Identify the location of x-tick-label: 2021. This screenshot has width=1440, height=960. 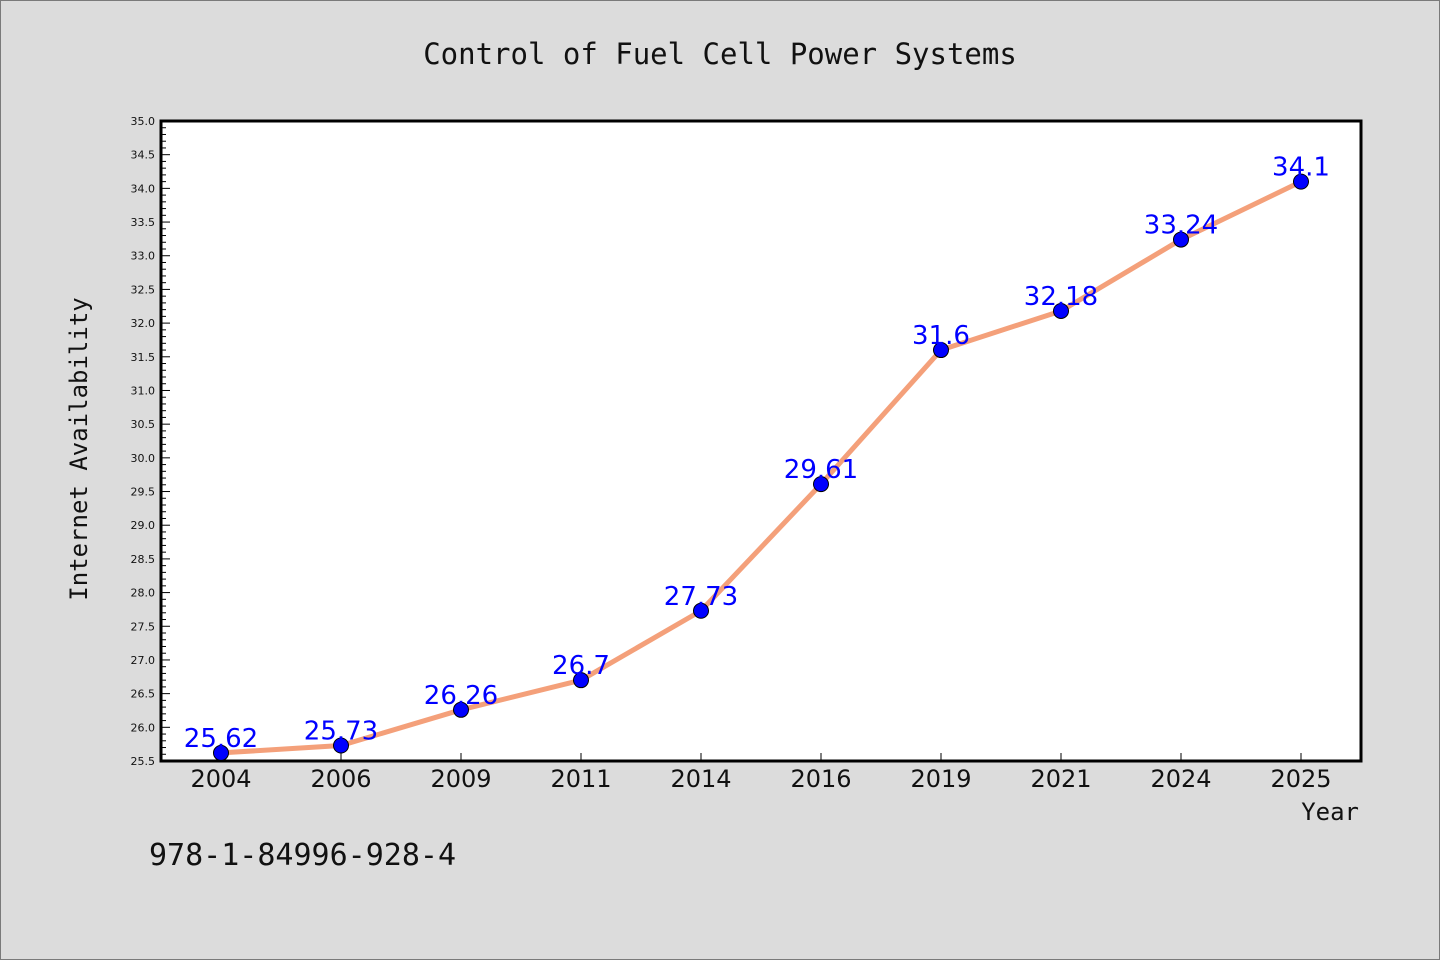
(1060, 779).